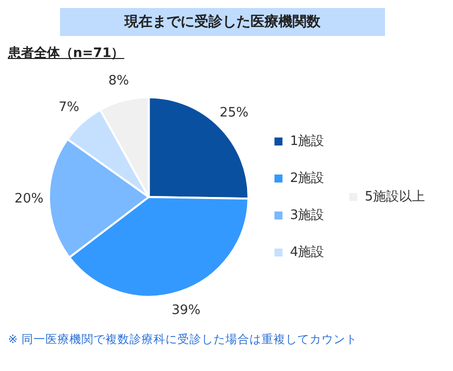 Image resolution: width=453 pixels, height=371 pixels. Describe the element at coordinates (29, 198) in the screenshot. I see `data-label: 20%` at that location.